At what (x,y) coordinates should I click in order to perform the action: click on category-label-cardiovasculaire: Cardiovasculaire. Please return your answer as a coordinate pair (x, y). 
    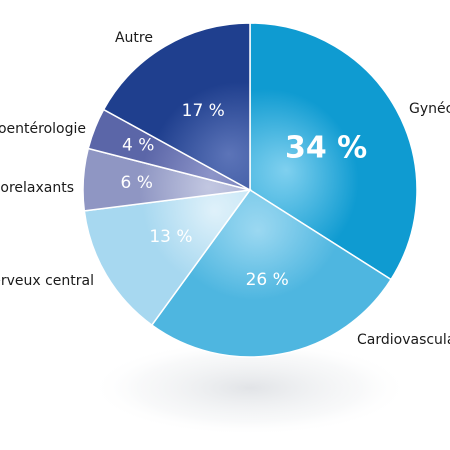
    Looking at the image, I should click on (403, 340).